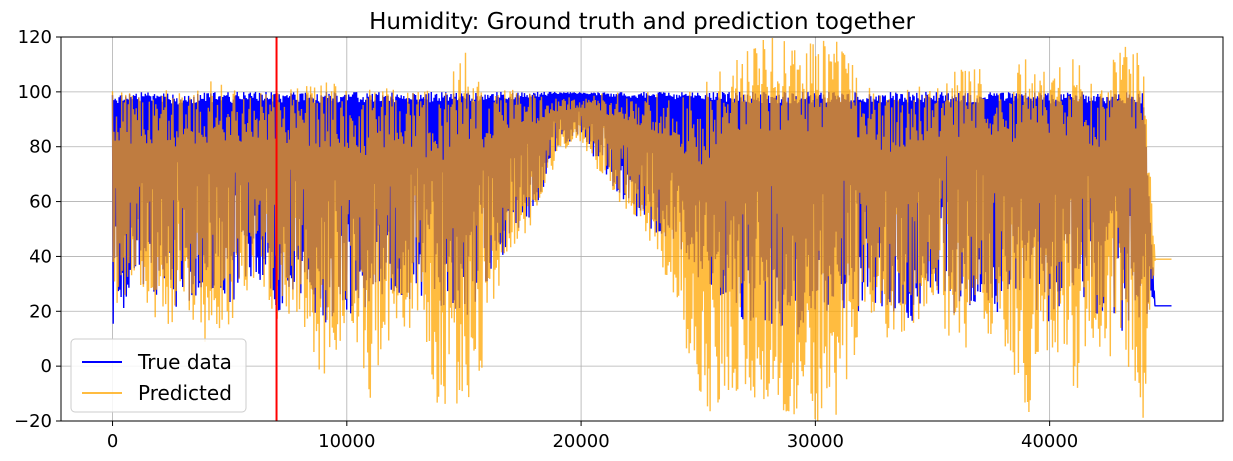 The width and height of the screenshot is (1233, 461). What do you see at coordinates (35, 92) in the screenshot?
I see `y-tick-label: 100` at bounding box center [35, 92].